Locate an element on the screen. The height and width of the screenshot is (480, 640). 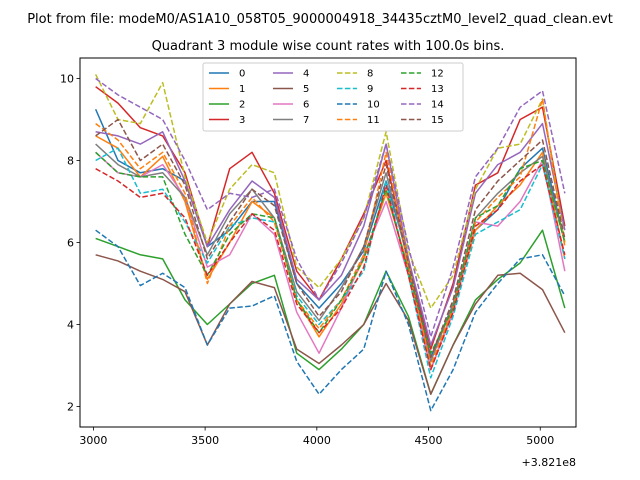
y-axis: 2 4 6 8 10 is located at coordinates (70, 243).